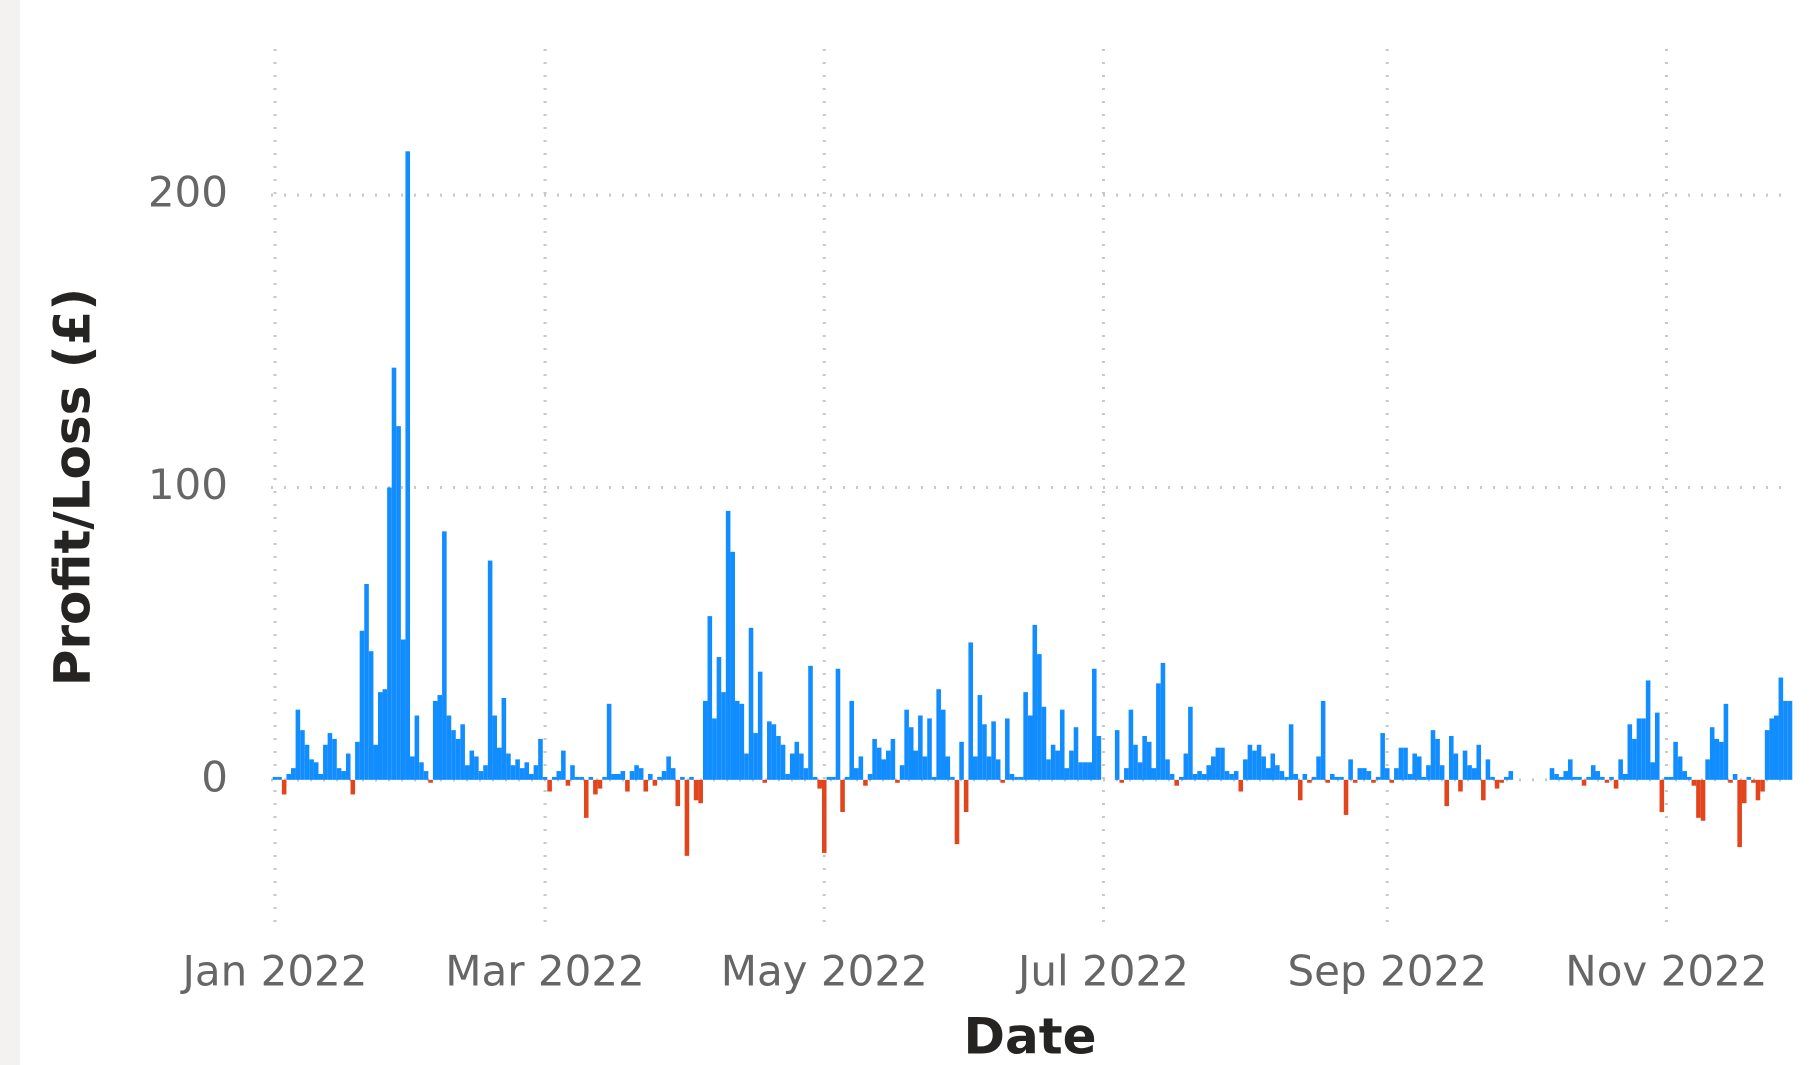  Describe the element at coordinates (73, 487) in the screenshot. I see `y-axis-title: Profit/Loss (£)` at that location.